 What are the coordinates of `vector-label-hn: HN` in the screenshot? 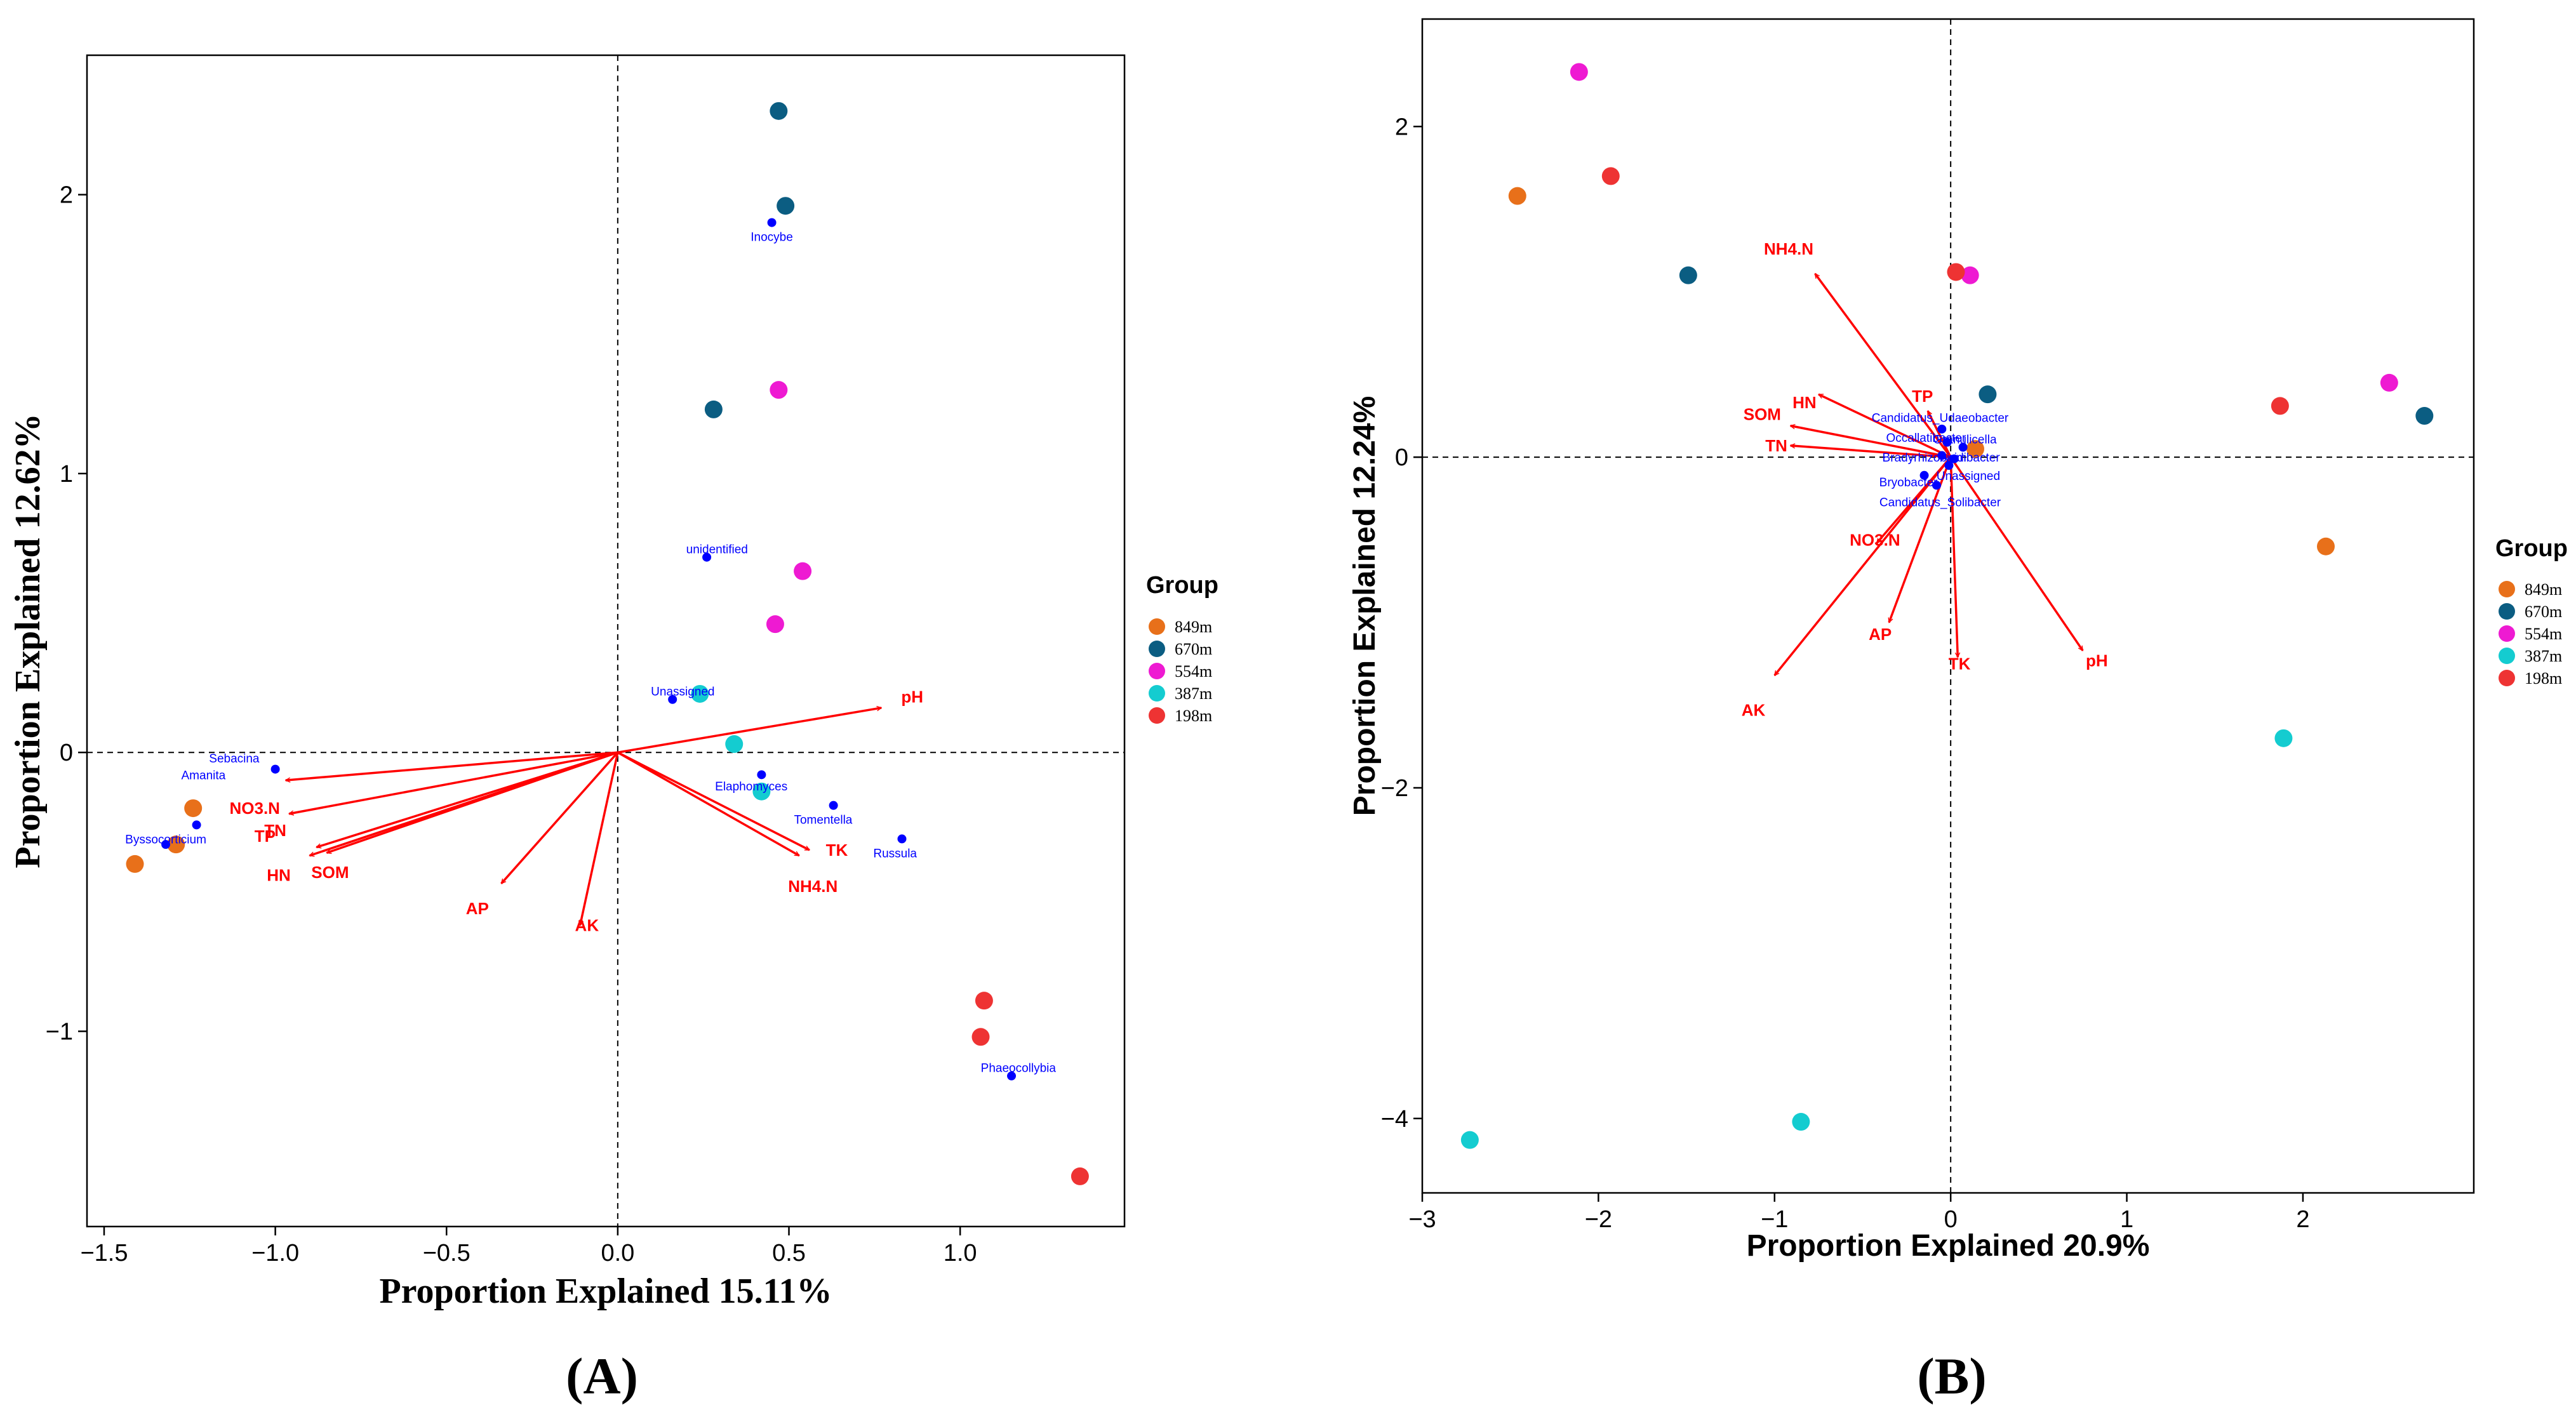 It's located at (279, 875).